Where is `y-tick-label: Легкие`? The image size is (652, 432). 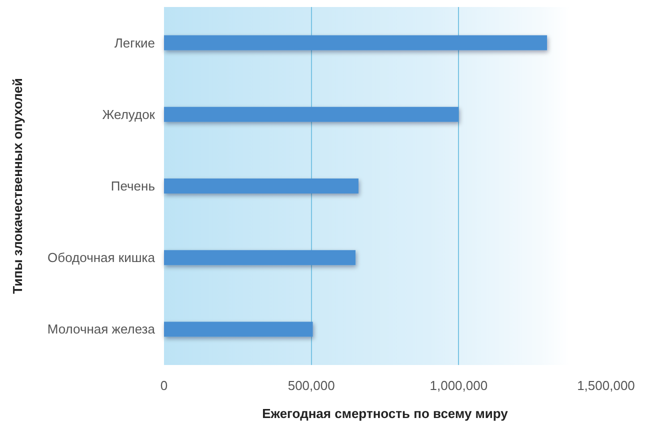
y-tick-label: Легкие is located at coordinates (134, 42).